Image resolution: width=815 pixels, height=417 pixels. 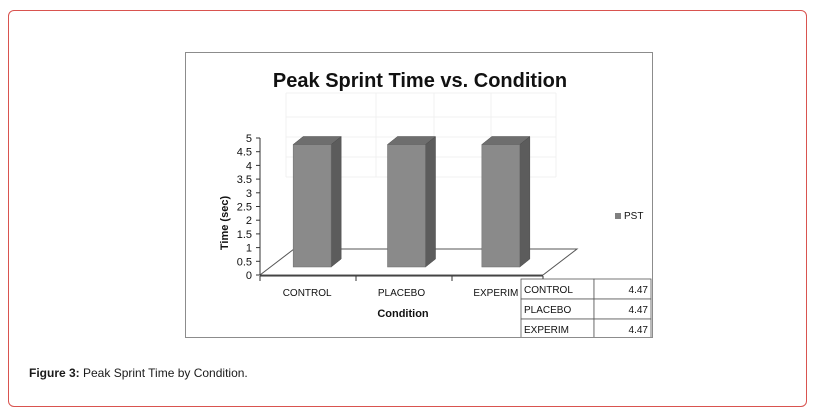 What do you see at coordinates (420, 81) in the screenshot?
I see `chart-title: Peak Sprint Time vs. Condition` at bounding box center [420, 81].